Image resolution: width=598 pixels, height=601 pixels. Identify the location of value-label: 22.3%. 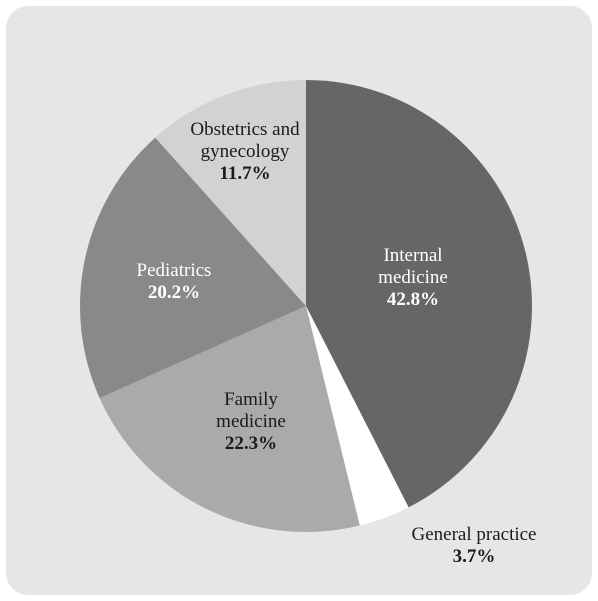
(251, 443).